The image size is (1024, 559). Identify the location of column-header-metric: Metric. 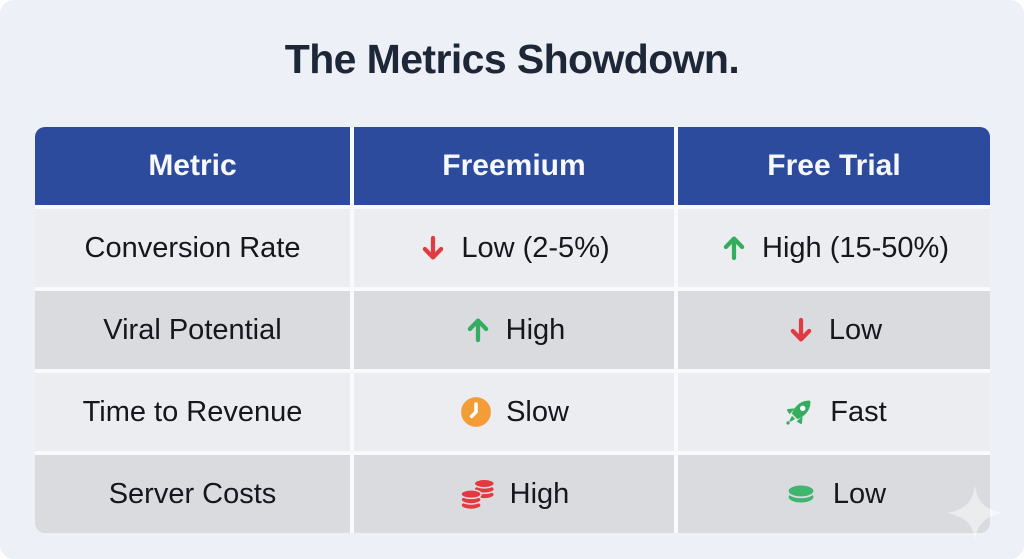
(192, 166).